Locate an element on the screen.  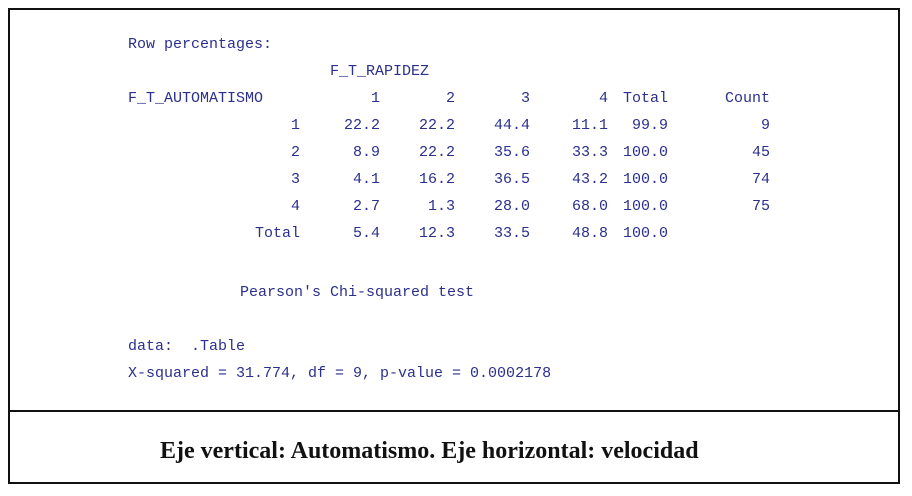
table-cell: 75 is located at coordinates (760, 206).